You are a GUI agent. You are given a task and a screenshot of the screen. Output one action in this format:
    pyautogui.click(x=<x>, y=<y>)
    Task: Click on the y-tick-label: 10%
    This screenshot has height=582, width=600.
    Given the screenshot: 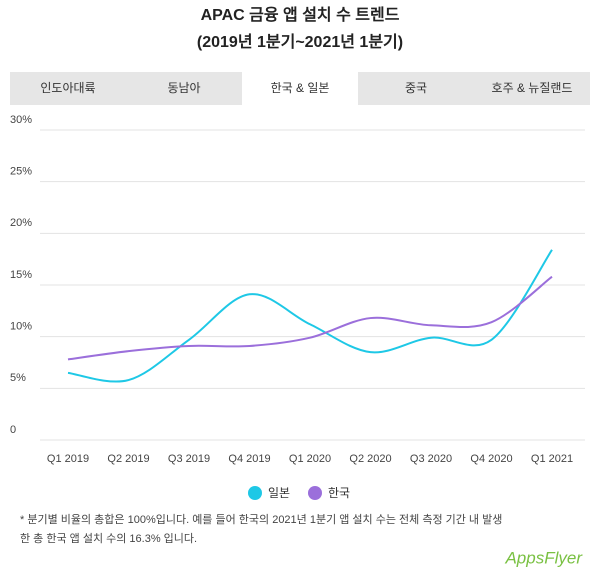 What is the action you would take?
    pyautogui.click(x=21, y=327)
    